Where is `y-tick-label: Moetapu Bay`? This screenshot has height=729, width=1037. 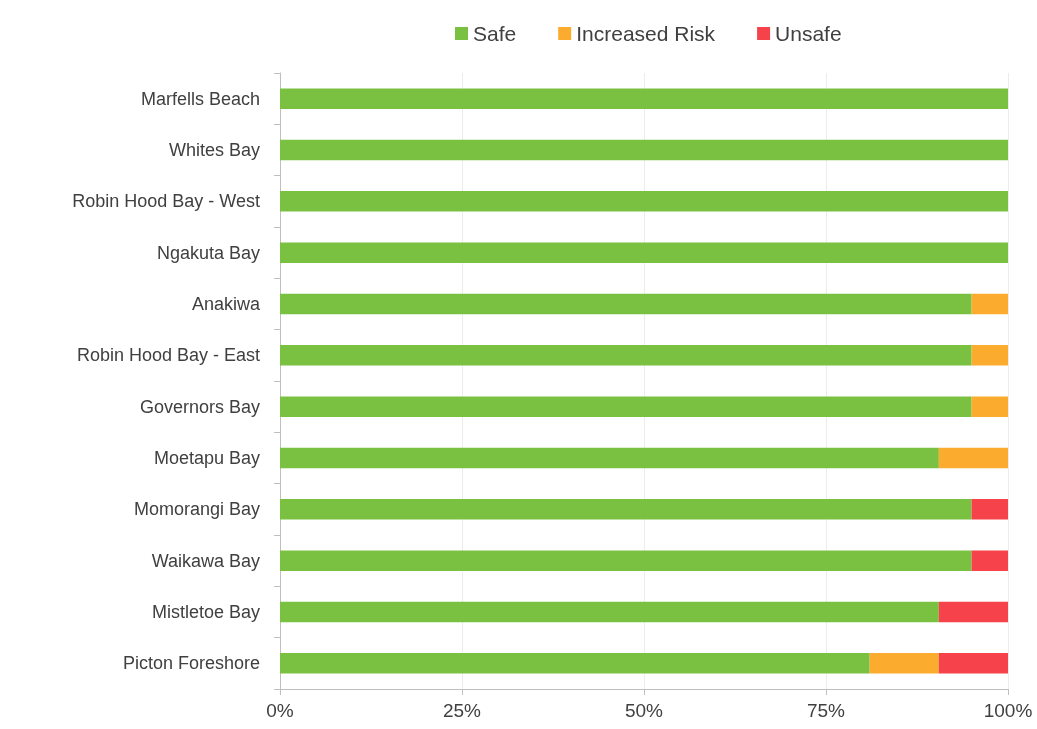
y-tick-label: Moetapu Bay is located at coordinates (206, 458).